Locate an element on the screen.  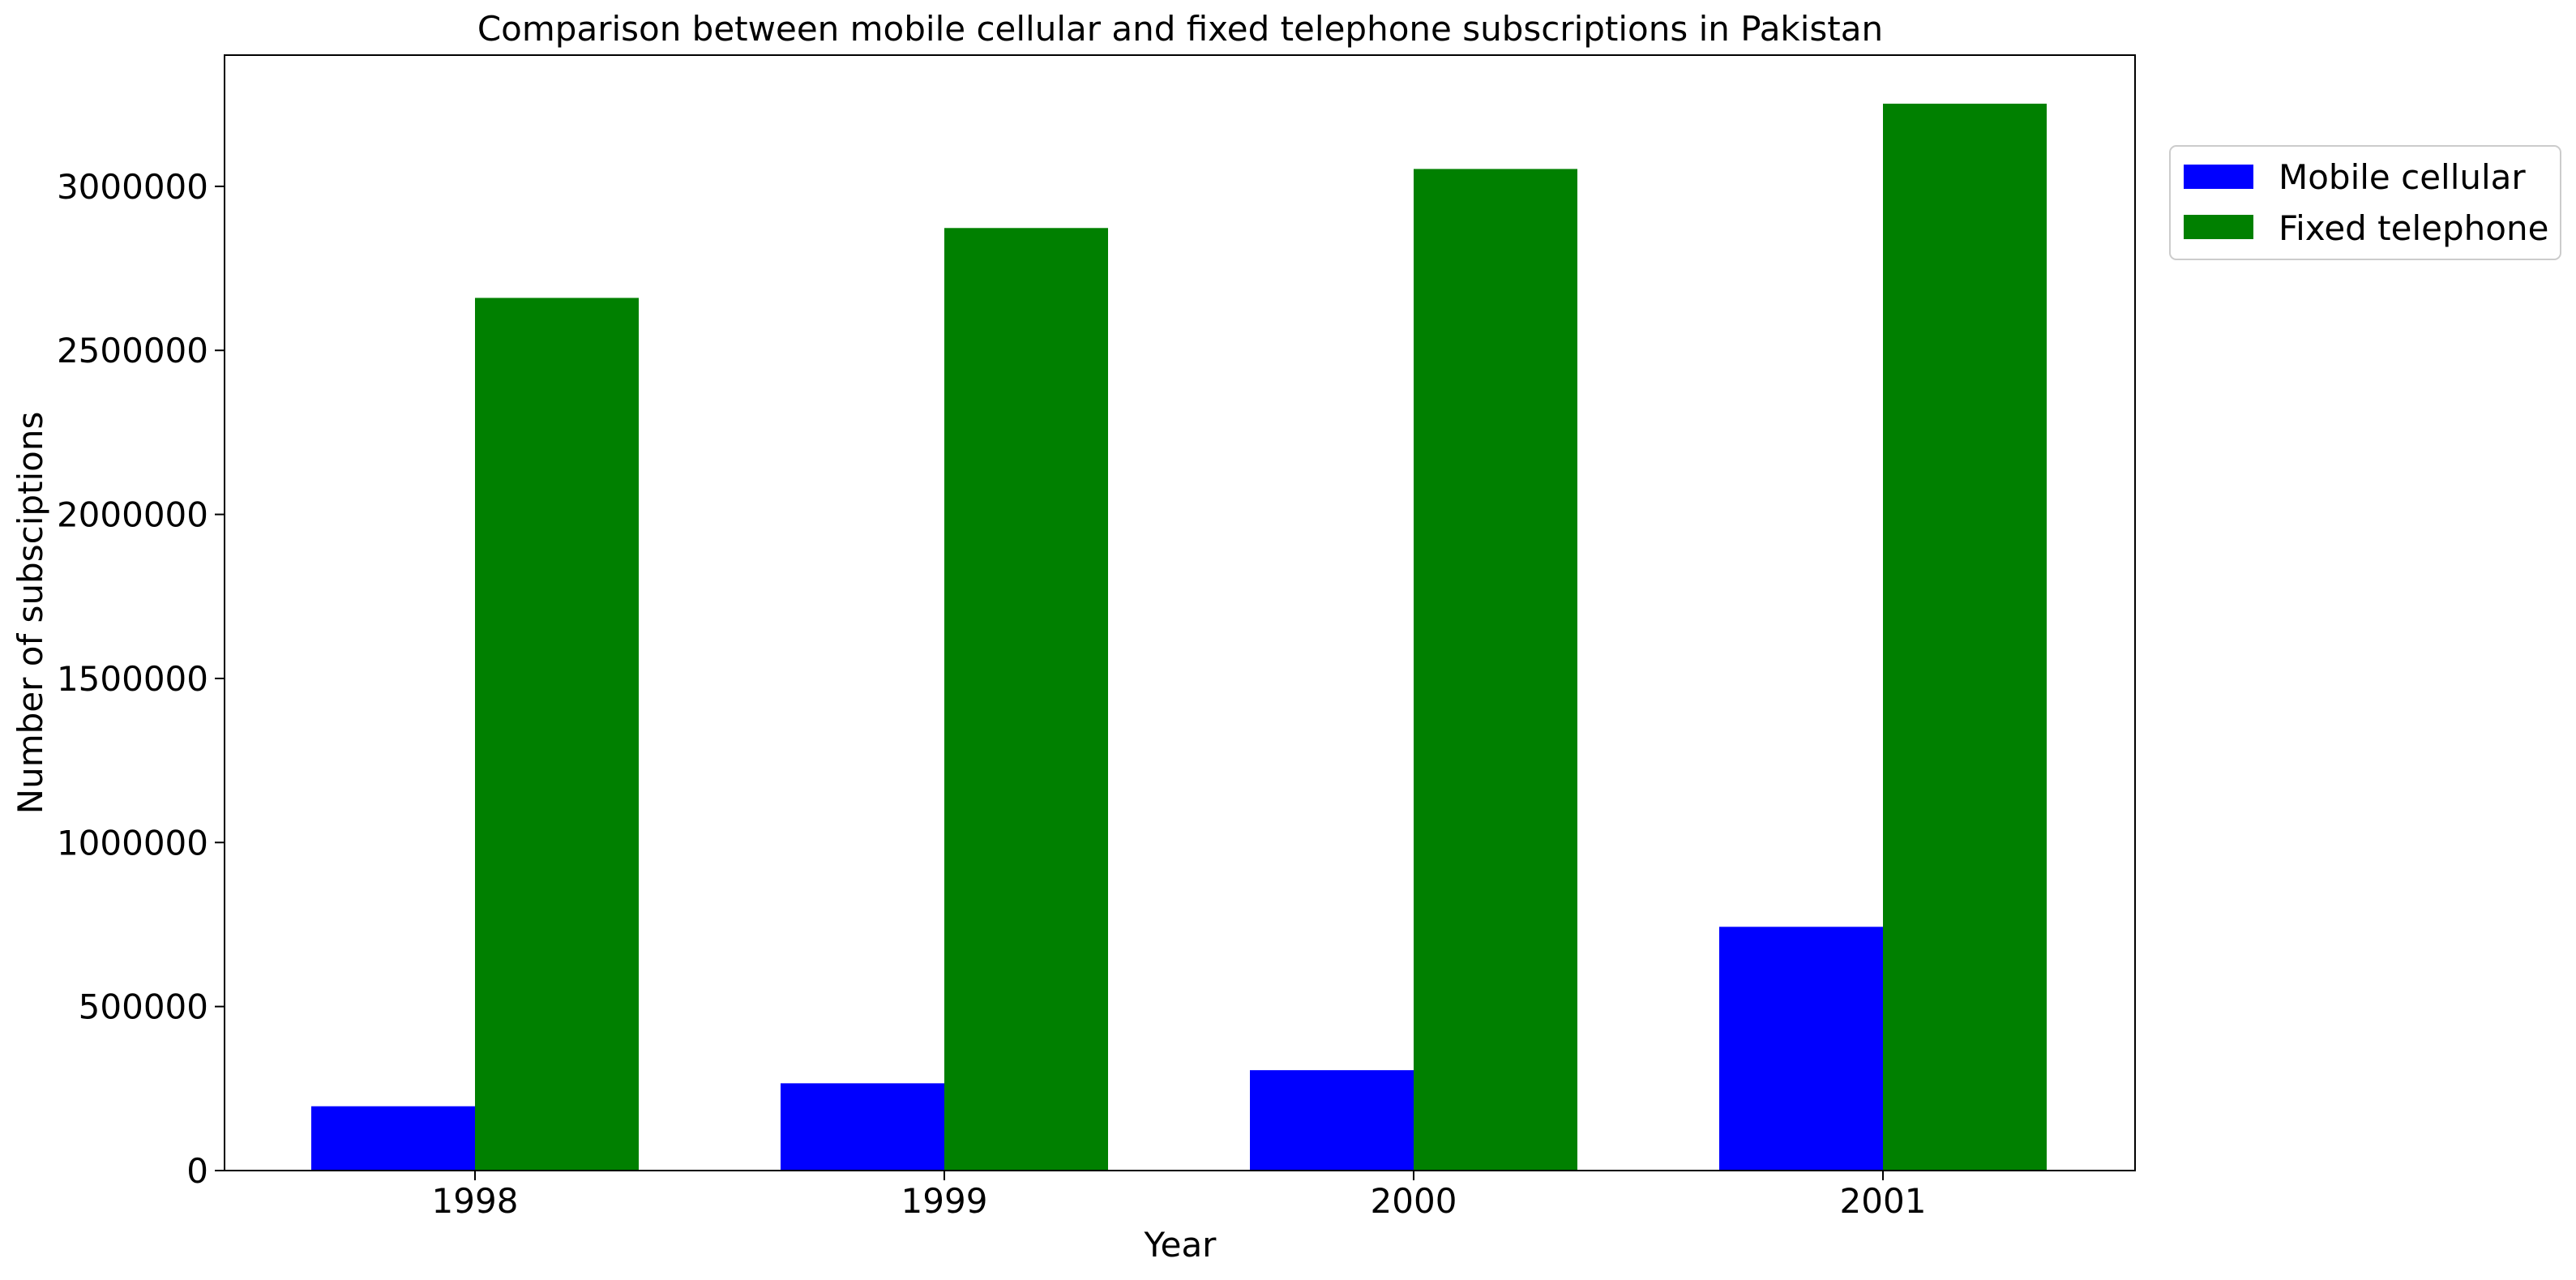
bar-mobile-cellular-1998 is located at coordinates (393, 1139).